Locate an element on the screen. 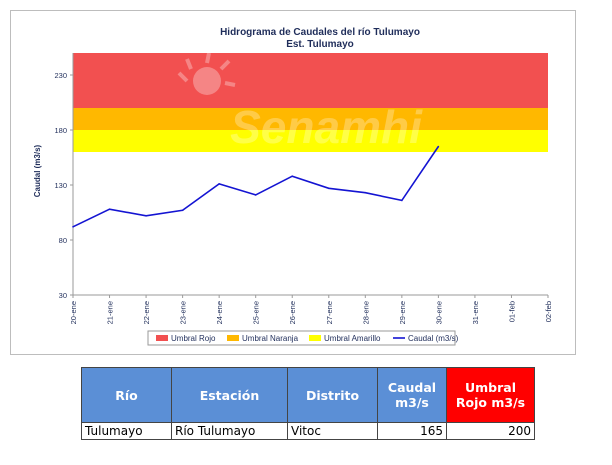  watermark-text: Senamhi is located at coordinates (326, 127).